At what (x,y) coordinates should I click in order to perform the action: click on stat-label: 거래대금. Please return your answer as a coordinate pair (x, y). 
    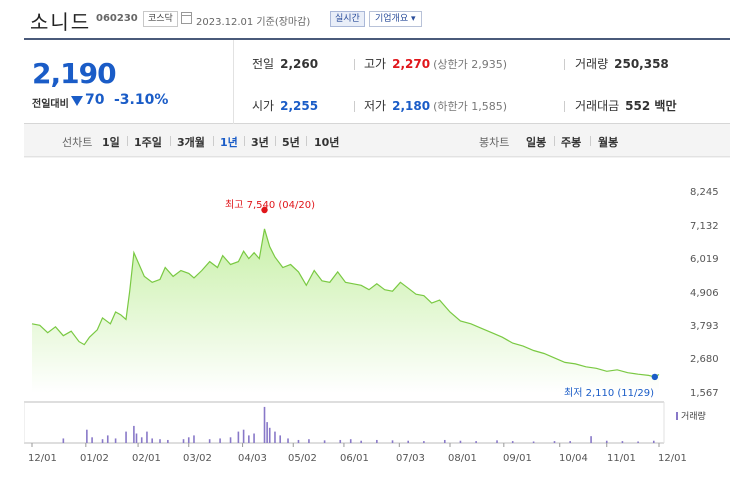
    Looking at the image, I should click on (597, 106).